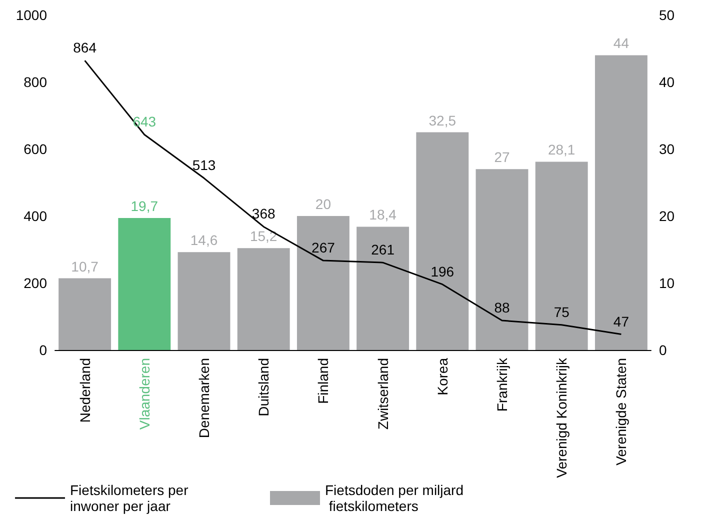 This screenshot has height=524, width=701. What do you see at coordinates (667, 149) in the screenshot?
I see `y2-tick-label: 30` at bounding box center [667, 149].